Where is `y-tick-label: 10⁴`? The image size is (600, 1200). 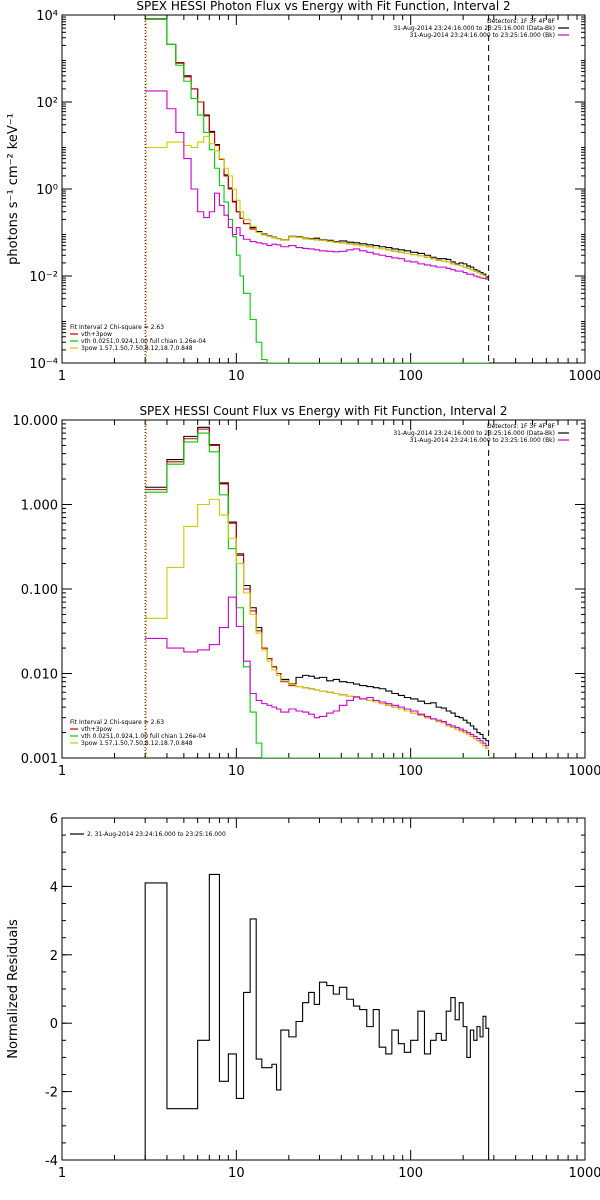
y-tick-label: 10⁴ is located at coordinates (47, 16).